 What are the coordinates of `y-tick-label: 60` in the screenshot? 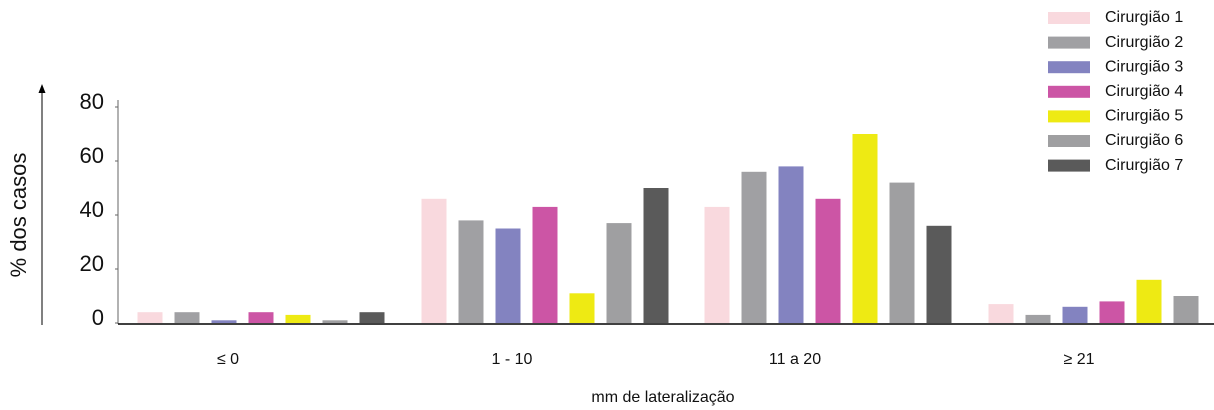 It's located at (92, 155).